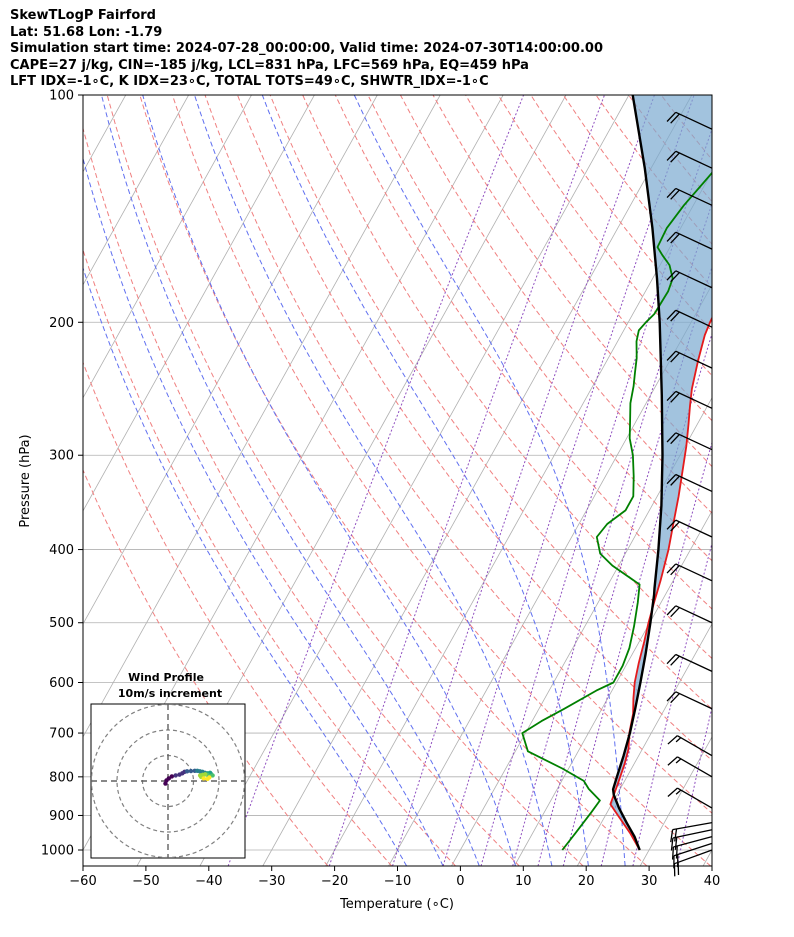  Describe the element at coordinates (170, 693) in the screenshot. I see `hodograph-subtitle: 10m/s increment` at that location.